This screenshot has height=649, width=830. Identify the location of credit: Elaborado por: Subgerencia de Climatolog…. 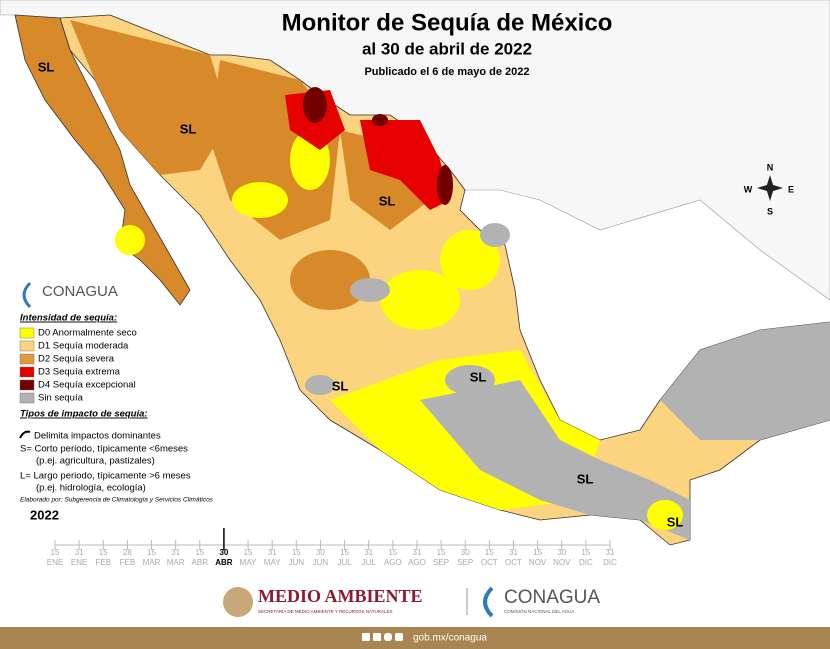
(117, 500).